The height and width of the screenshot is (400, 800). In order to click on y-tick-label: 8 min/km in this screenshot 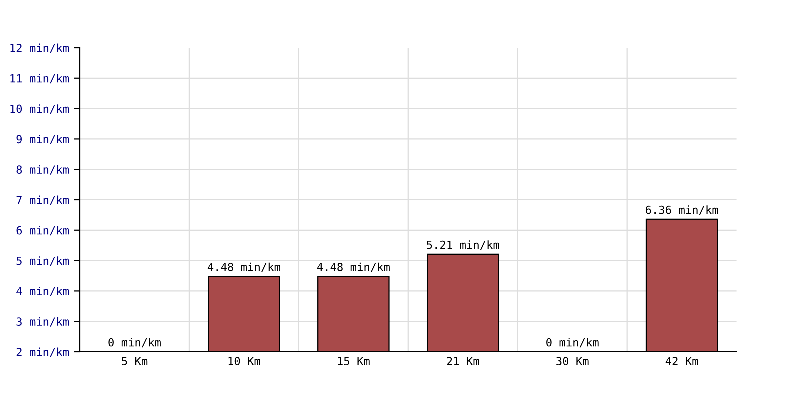, I will do `click(43, 170)`.